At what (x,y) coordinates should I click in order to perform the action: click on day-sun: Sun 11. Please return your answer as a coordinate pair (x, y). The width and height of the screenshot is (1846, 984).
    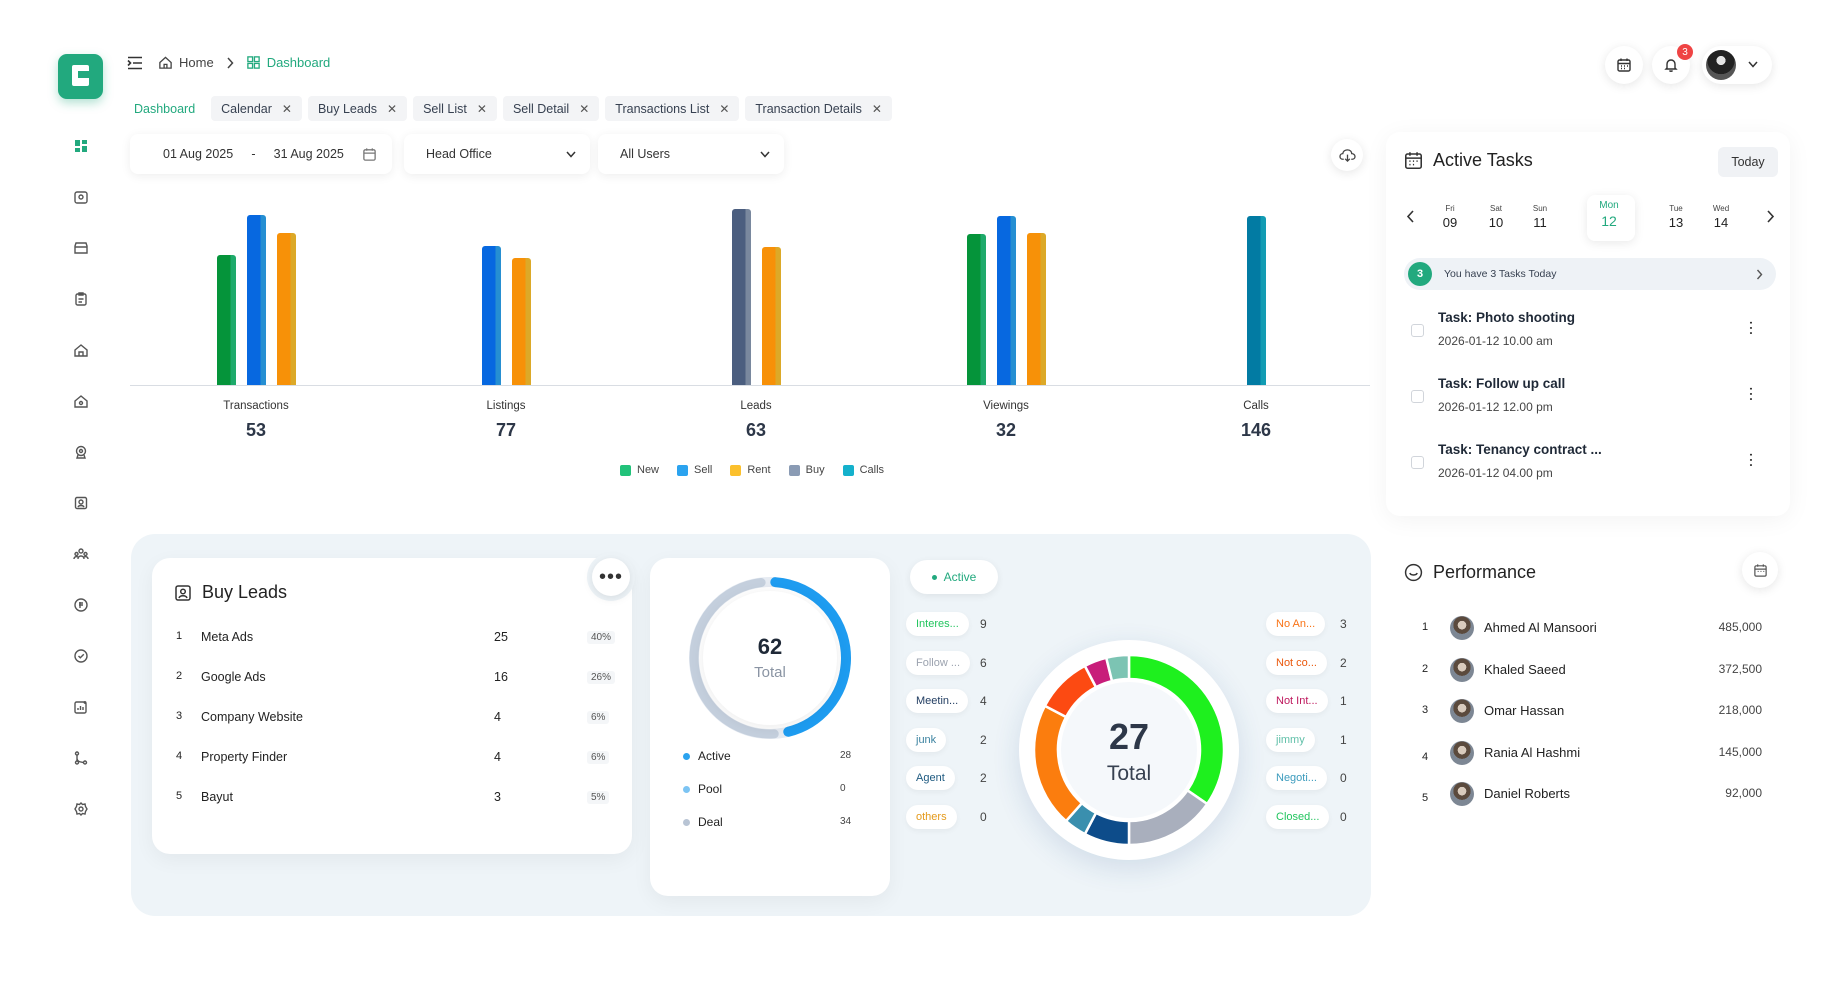
    Looking at the image, I should click on (1540, 217).